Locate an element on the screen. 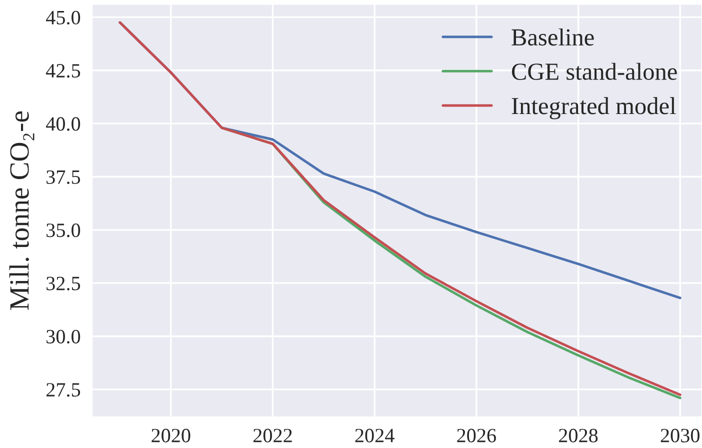 This screenshot has height=448, width=702. y-tick-label: 35.0 is located at coordinates (63, 231).